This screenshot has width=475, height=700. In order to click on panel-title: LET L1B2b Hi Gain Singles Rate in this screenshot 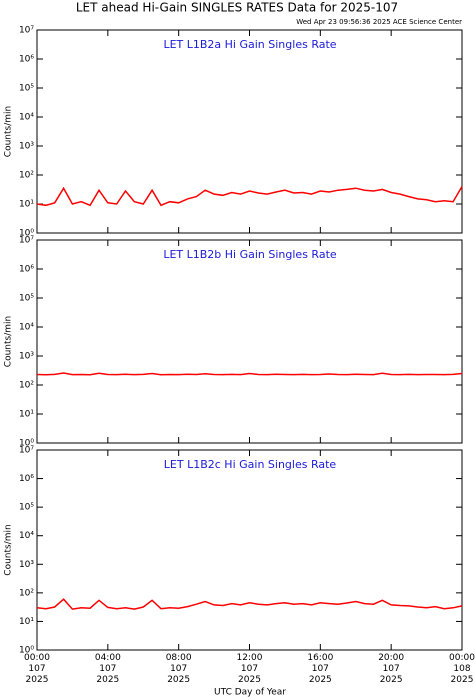, I will do `click(250, 254)`.